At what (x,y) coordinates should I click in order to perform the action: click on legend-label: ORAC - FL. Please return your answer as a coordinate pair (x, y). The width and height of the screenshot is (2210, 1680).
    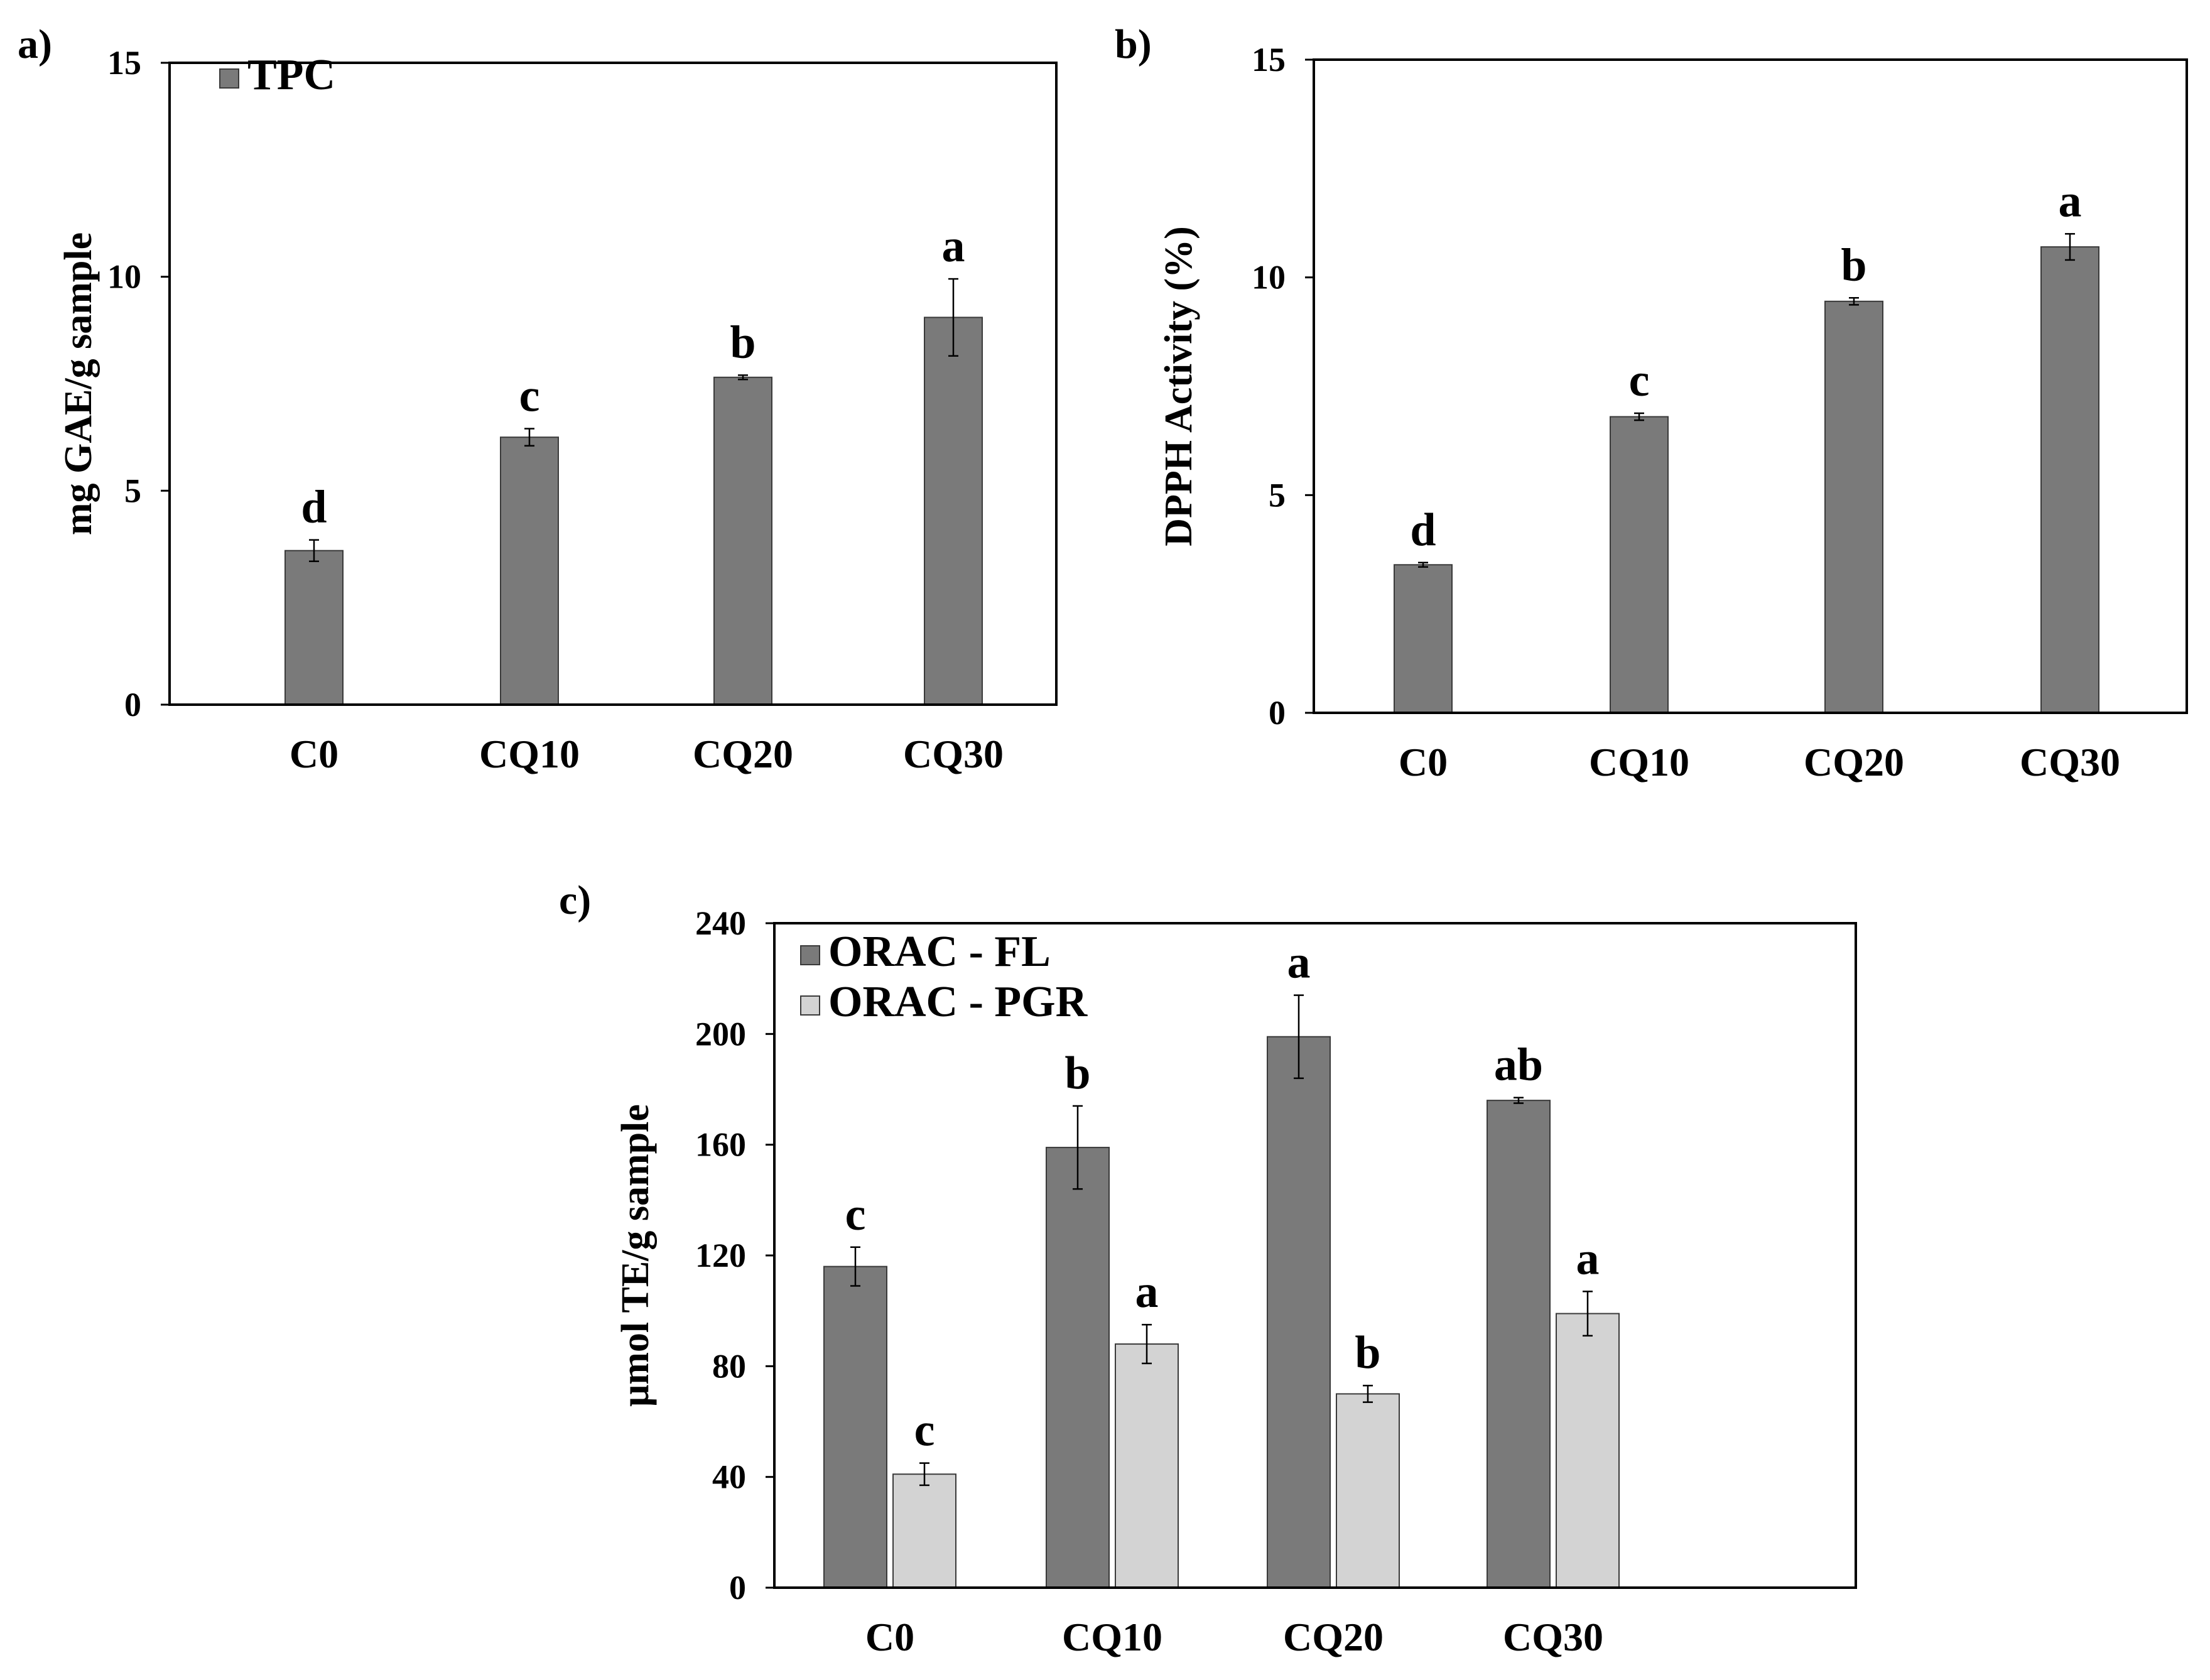
    Looking at the image, I should click on (939, 952).